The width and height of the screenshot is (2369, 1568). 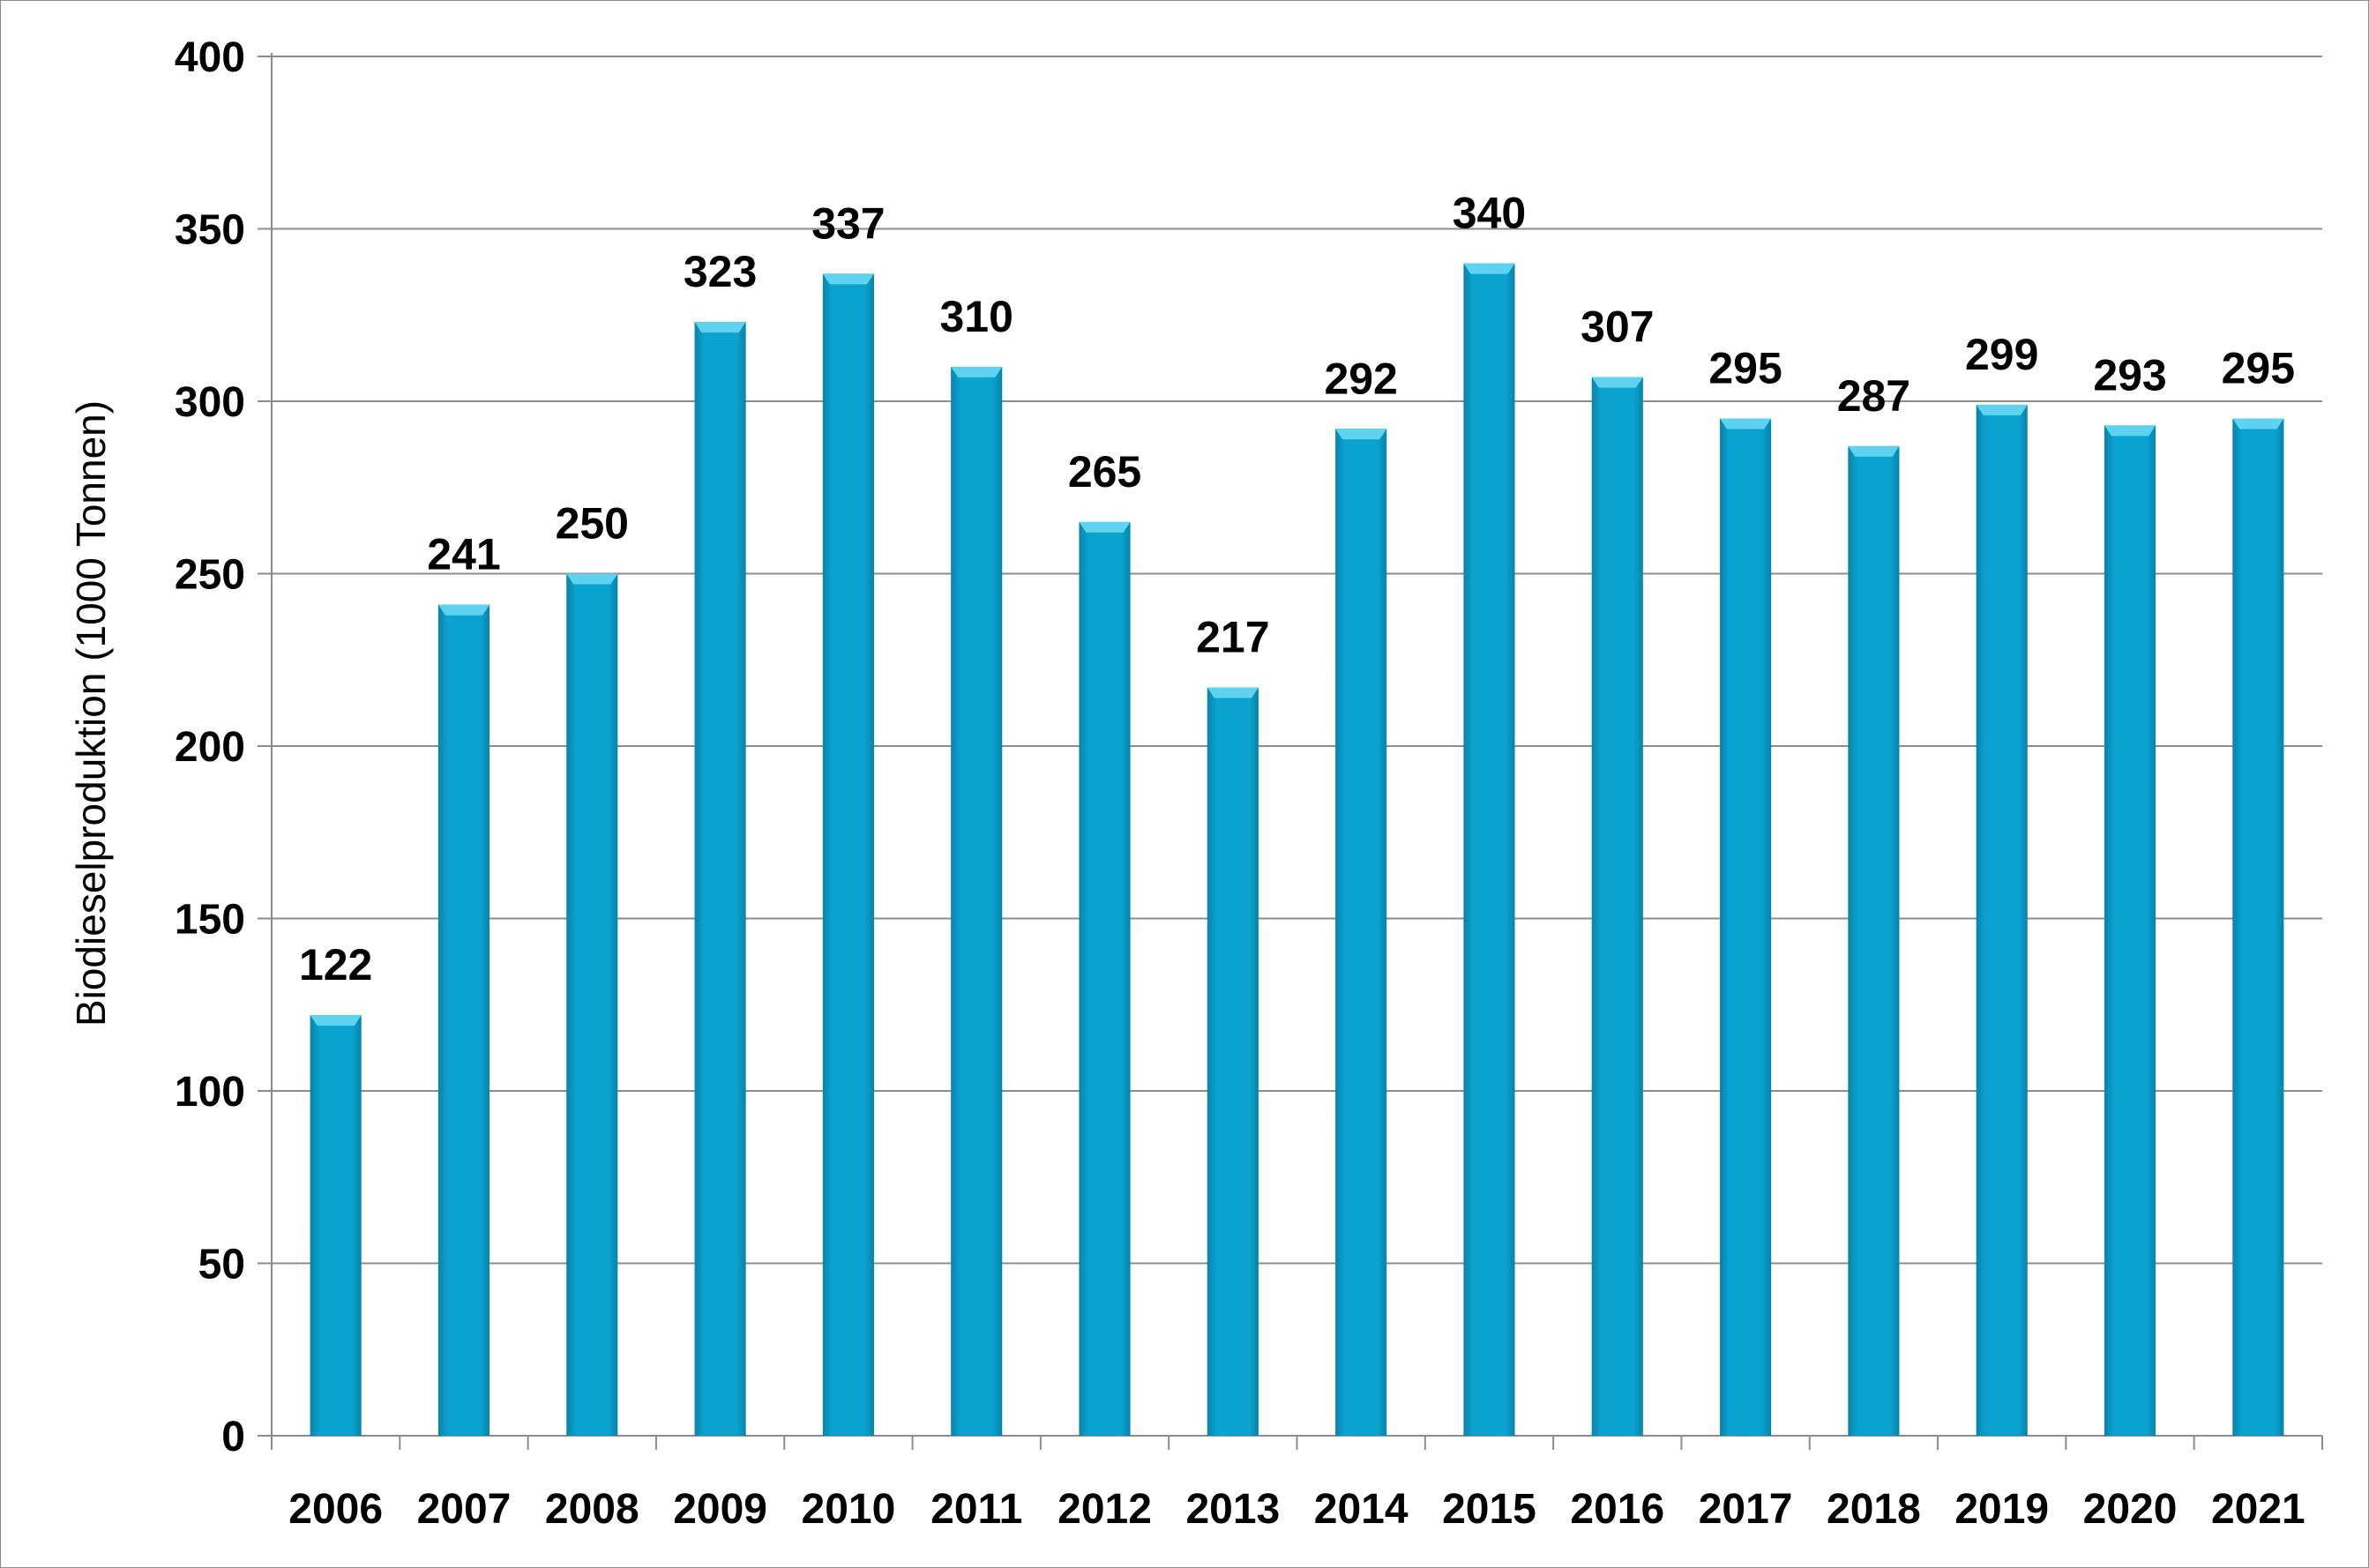 What do you see at coordinates (210, 402) in the screenshot?
I see `y-tick-label: 300` at bounding box center [210, 402].